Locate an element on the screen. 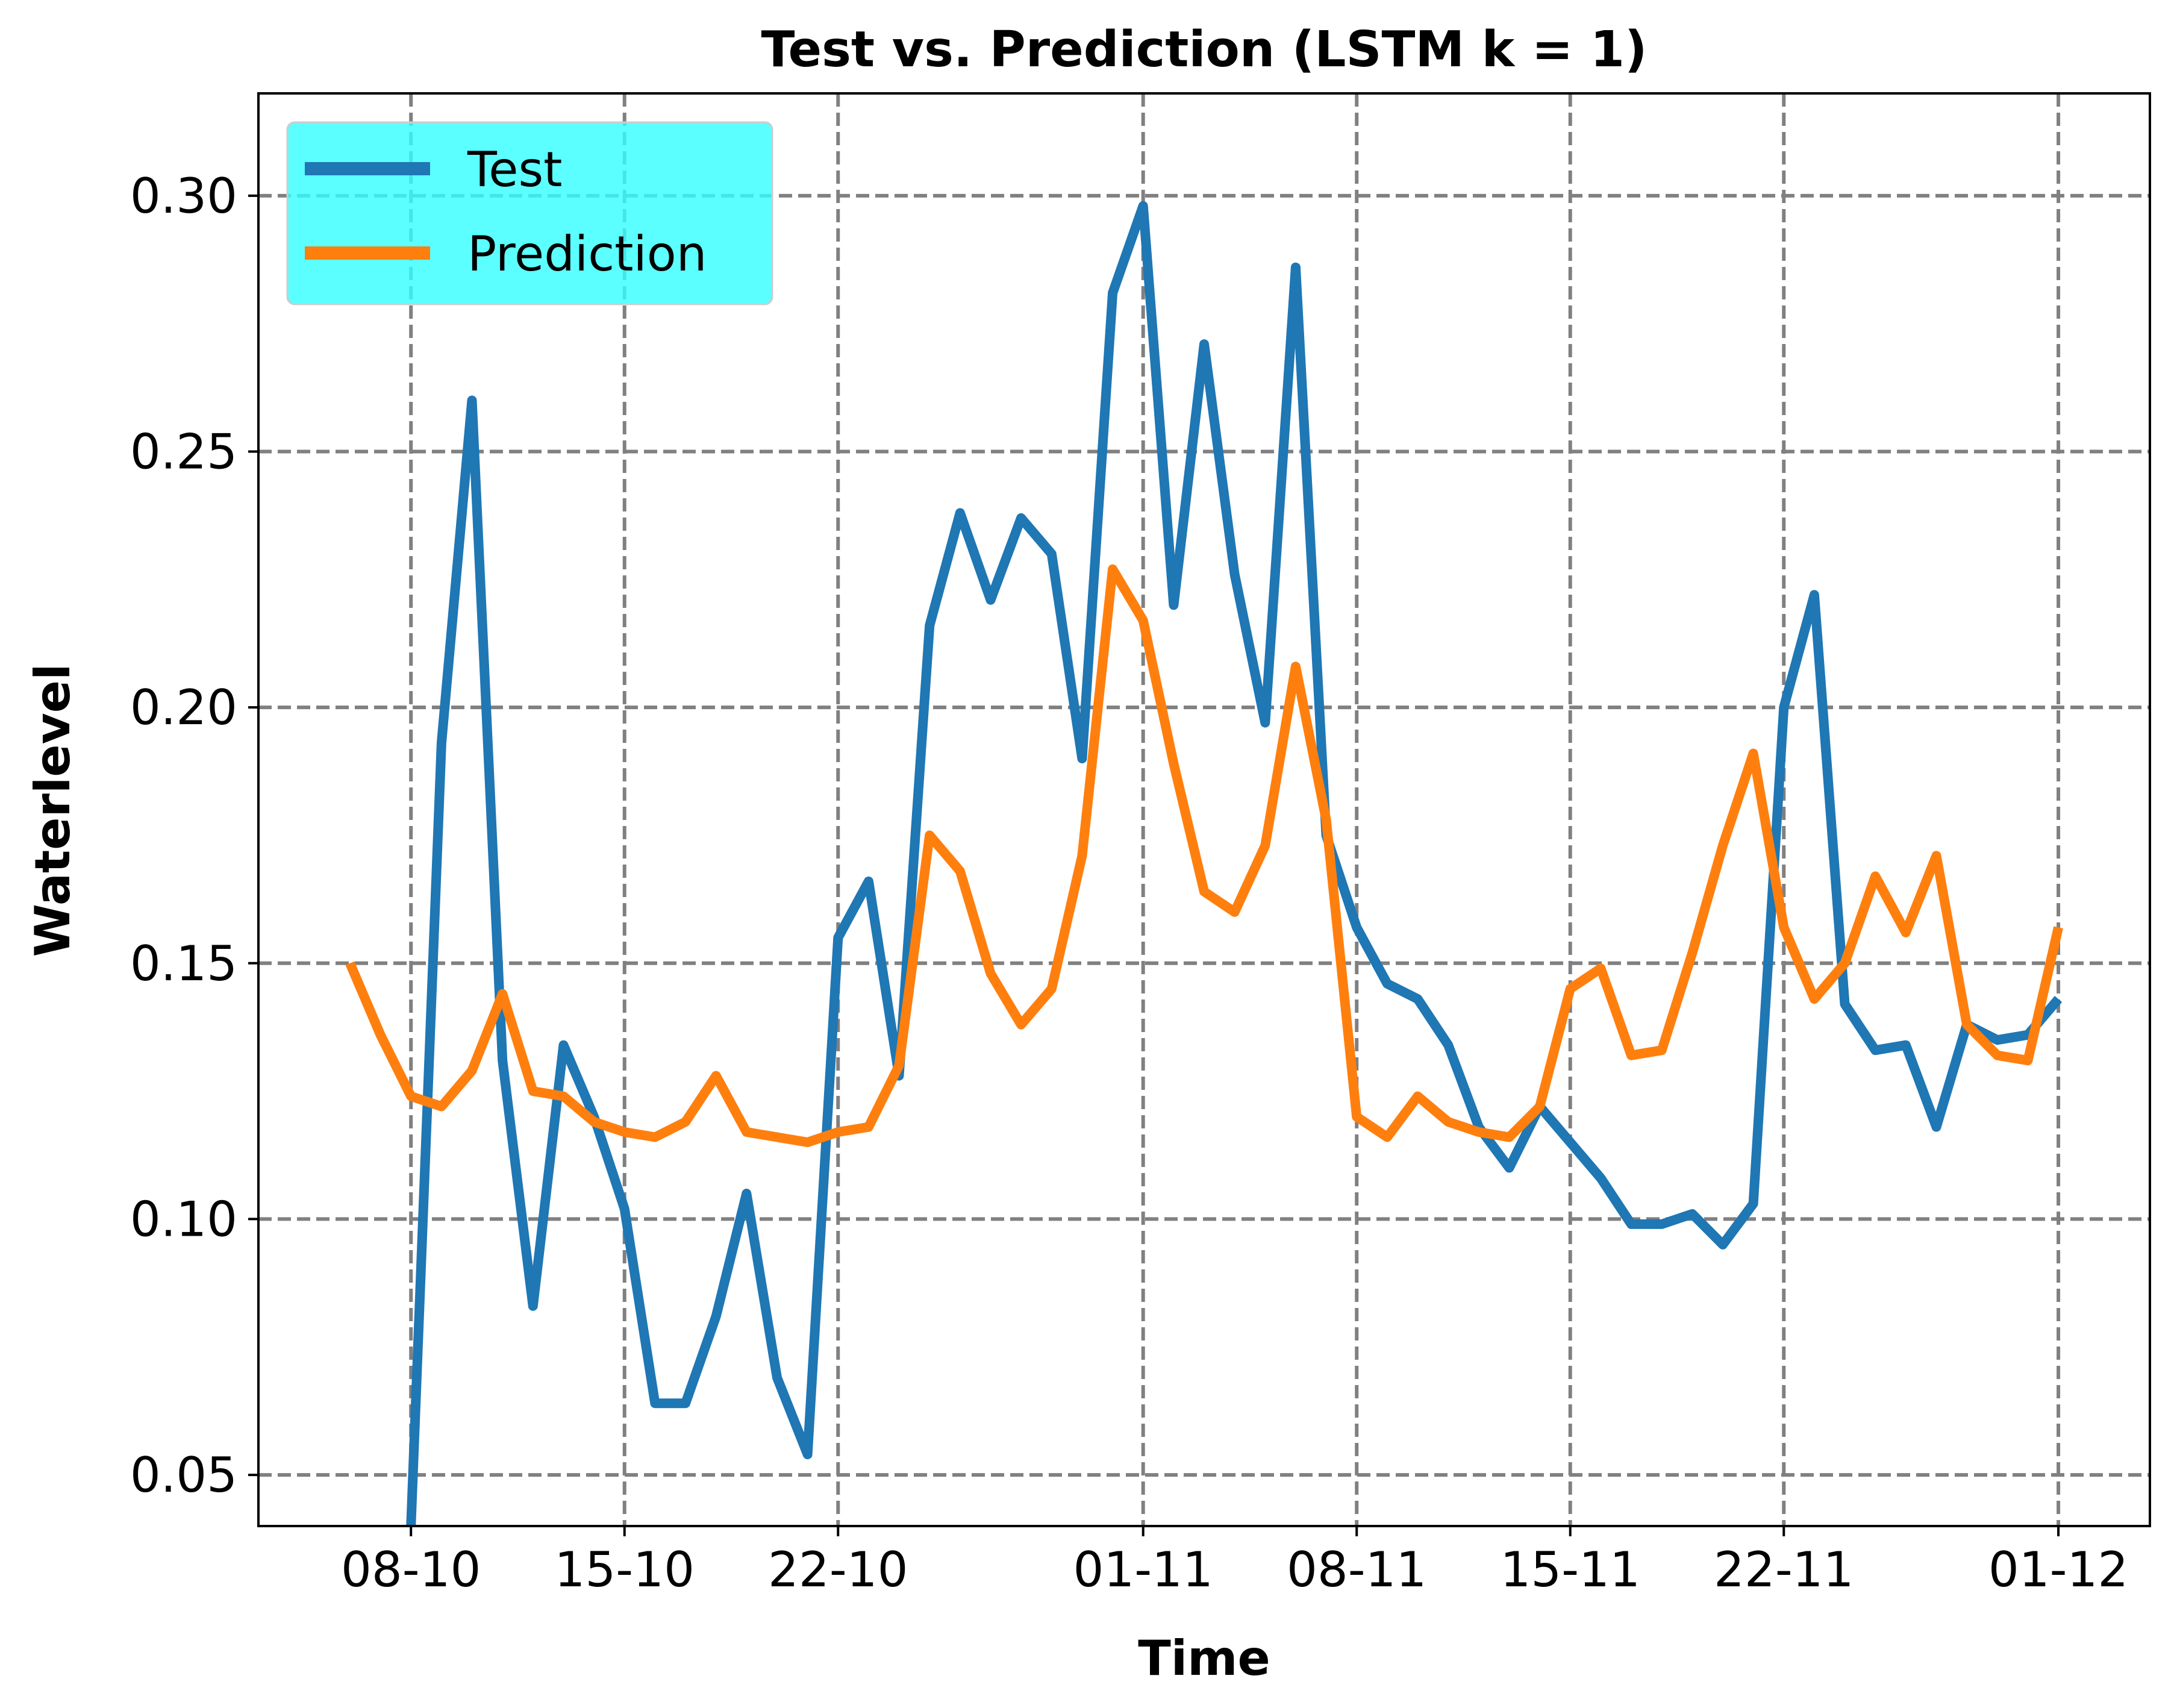 The image size is (2177, 1708). y-tick-label: 0.15 is located at coordinates (183, 964).